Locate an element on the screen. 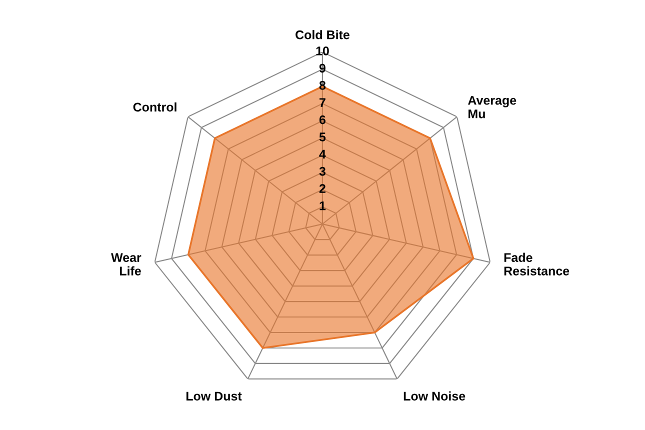 The width and height of the screenshot is (645, 430). spoke-label: Fade Resistance is located at coordinates (537, 264).